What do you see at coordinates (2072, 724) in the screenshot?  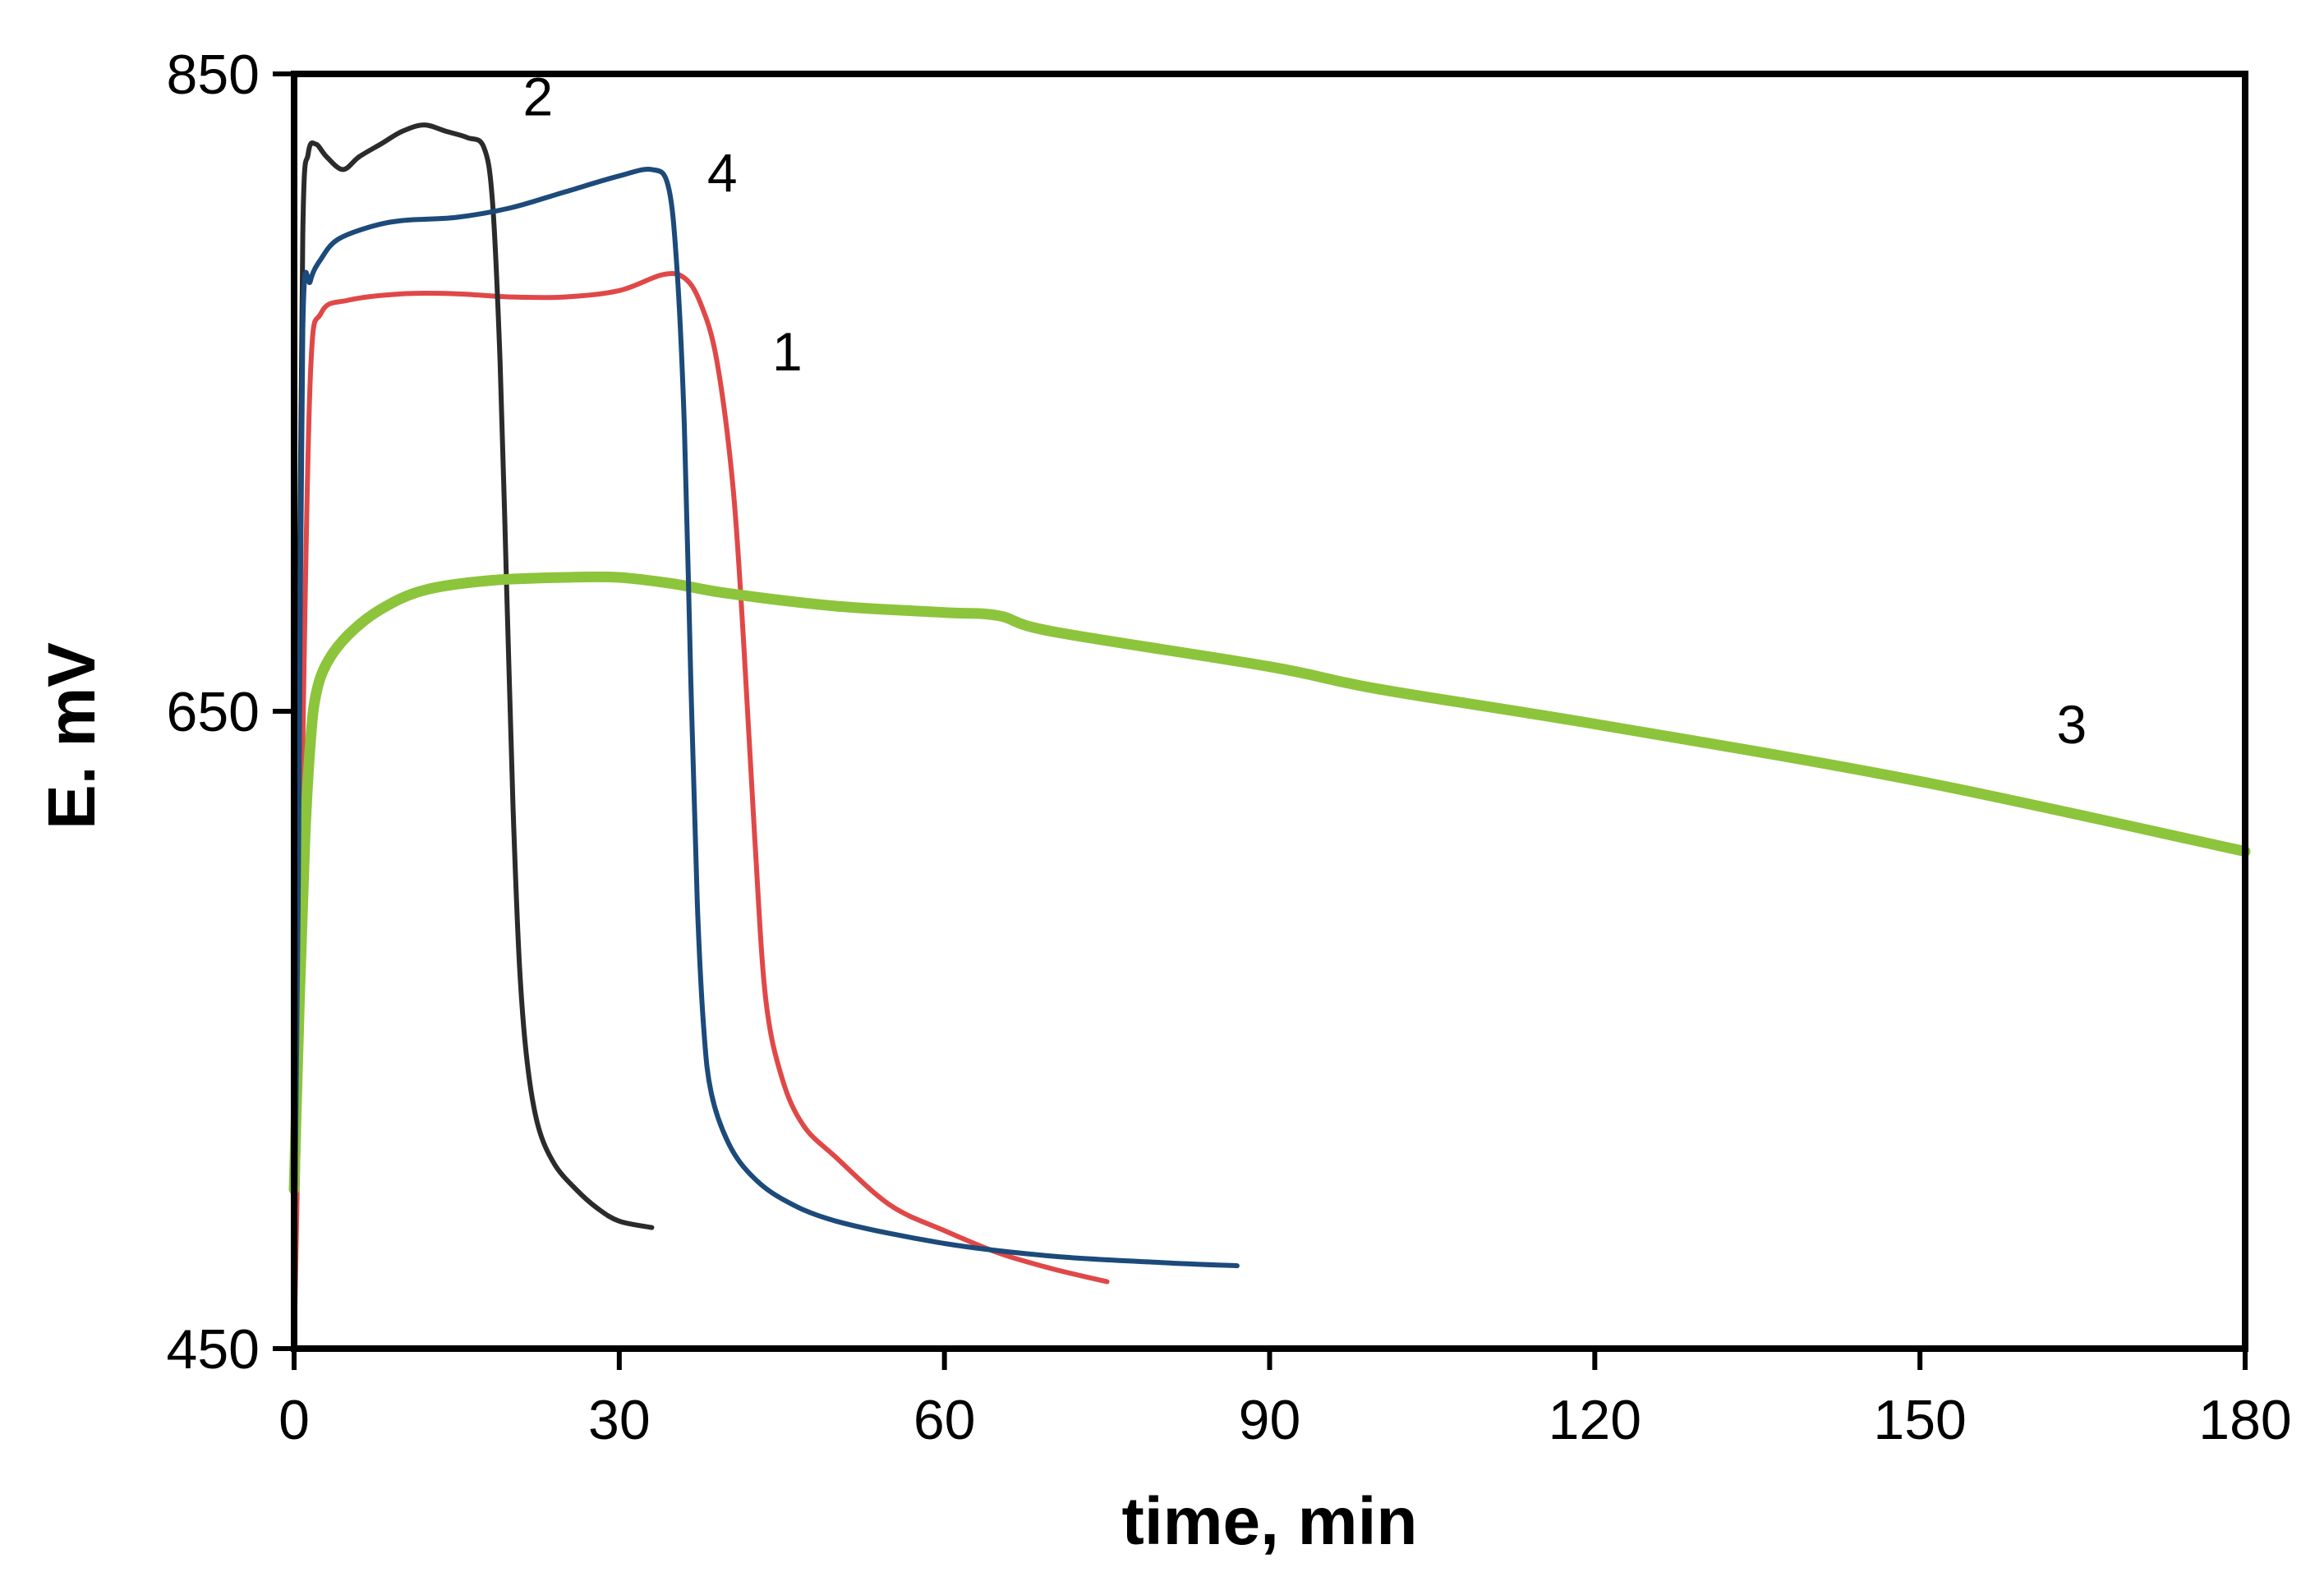 I see `curve-label-3: 3` at bounding box center [2072, 724].